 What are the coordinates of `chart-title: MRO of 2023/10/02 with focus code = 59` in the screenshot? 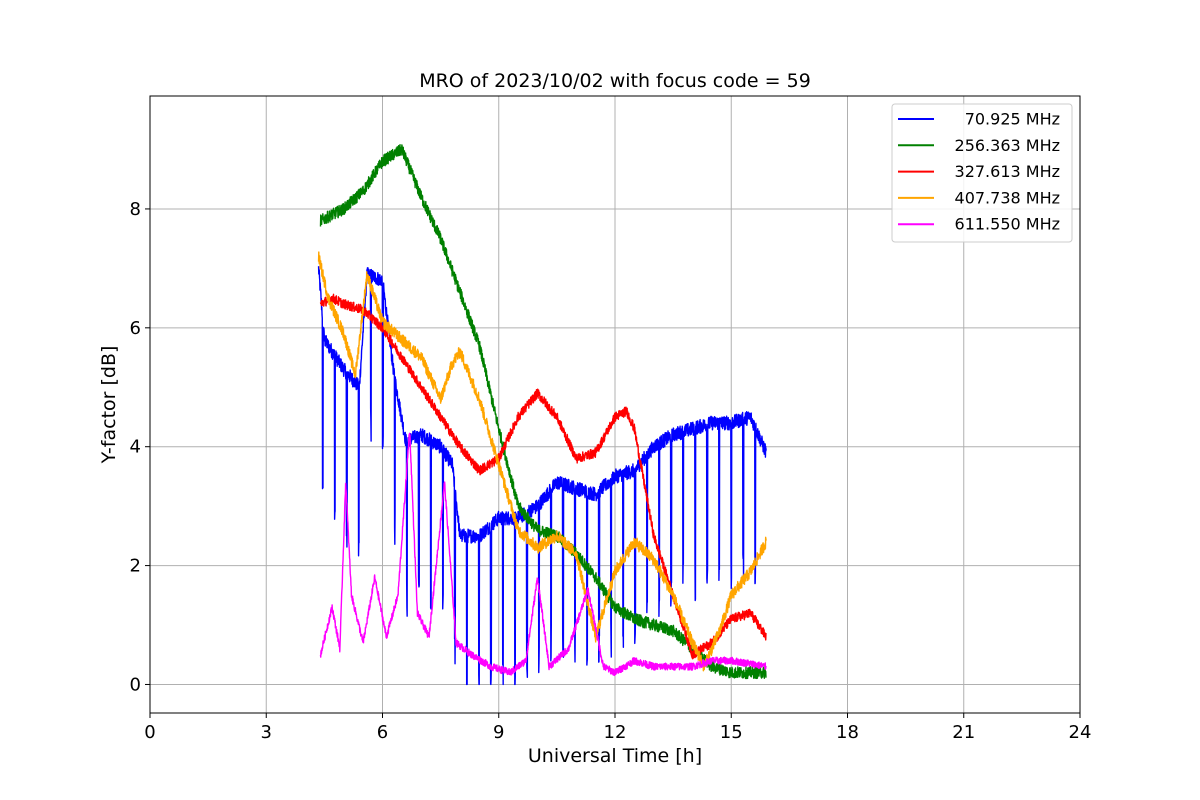 It's located at (615, 81).